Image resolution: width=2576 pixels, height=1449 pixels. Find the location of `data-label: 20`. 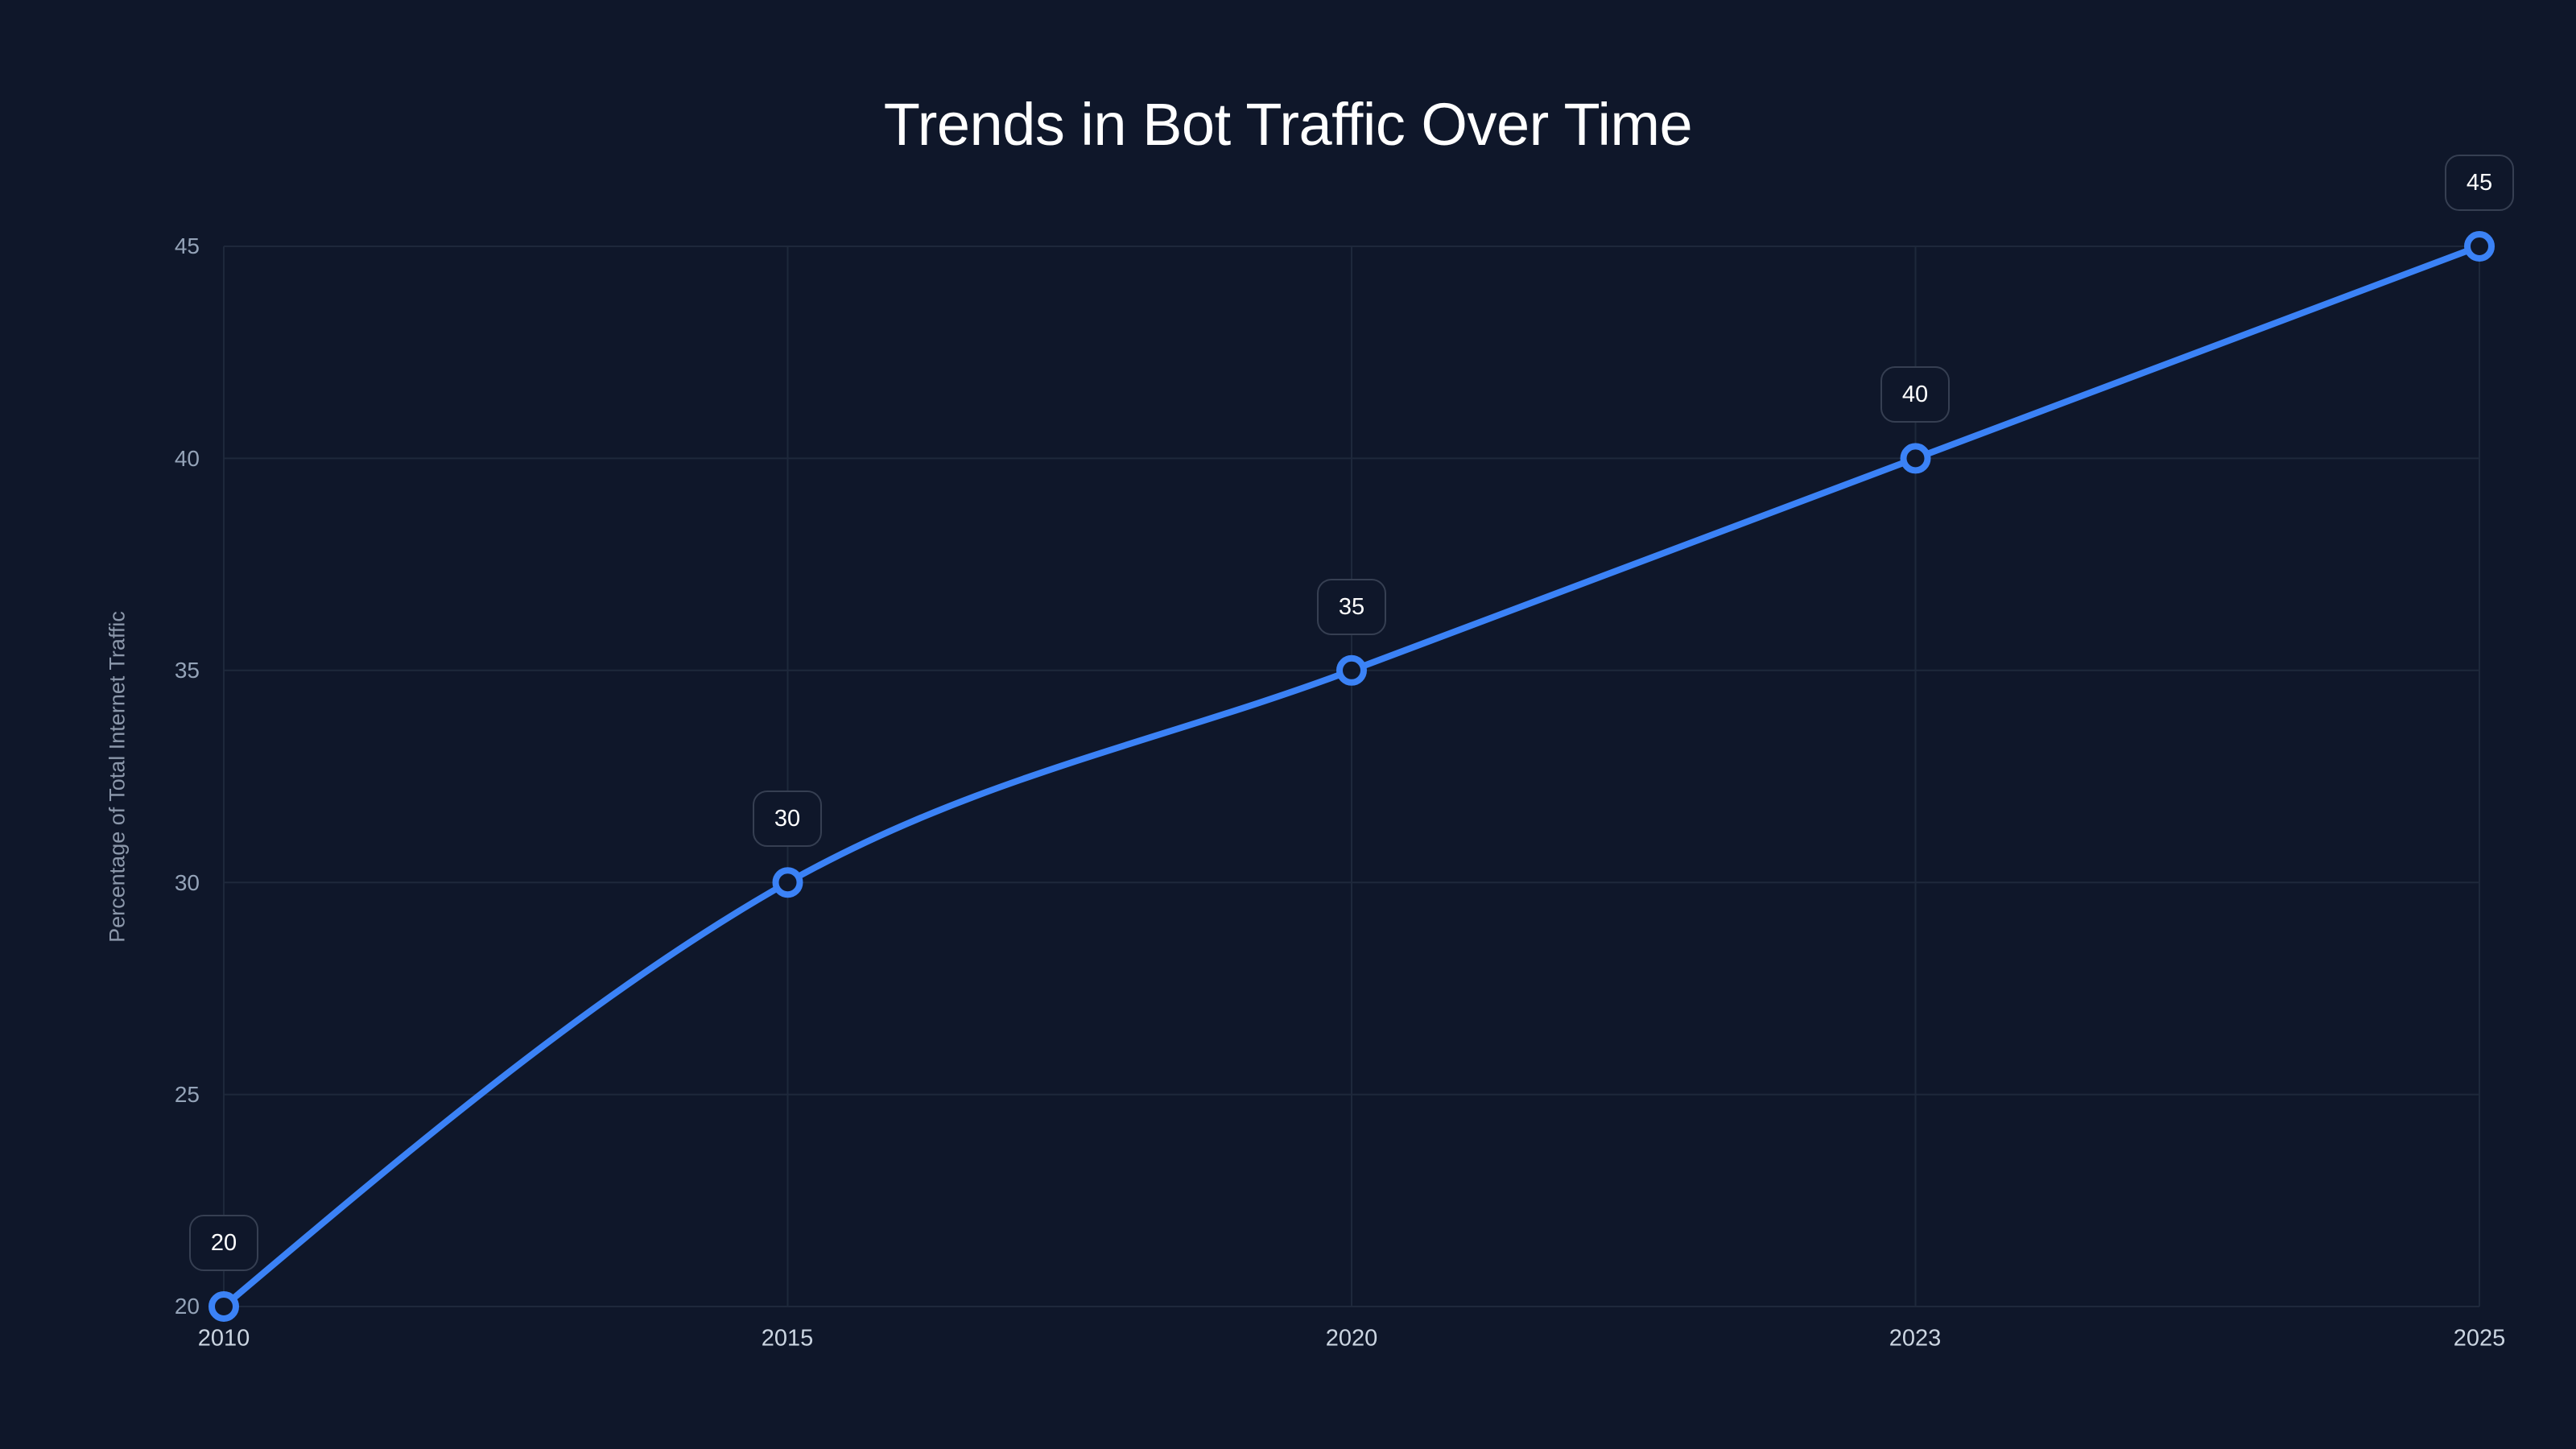

data-label: 20 is located at coordinates (223, 1243).